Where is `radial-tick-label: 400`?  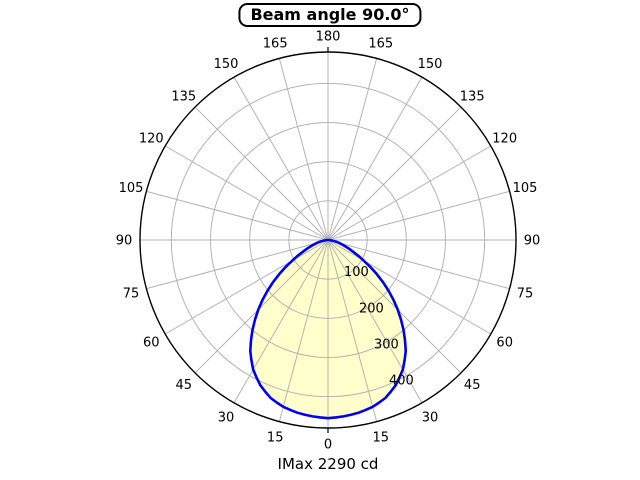 radial-tick-label: 400 is located at coordinates (401, 381).